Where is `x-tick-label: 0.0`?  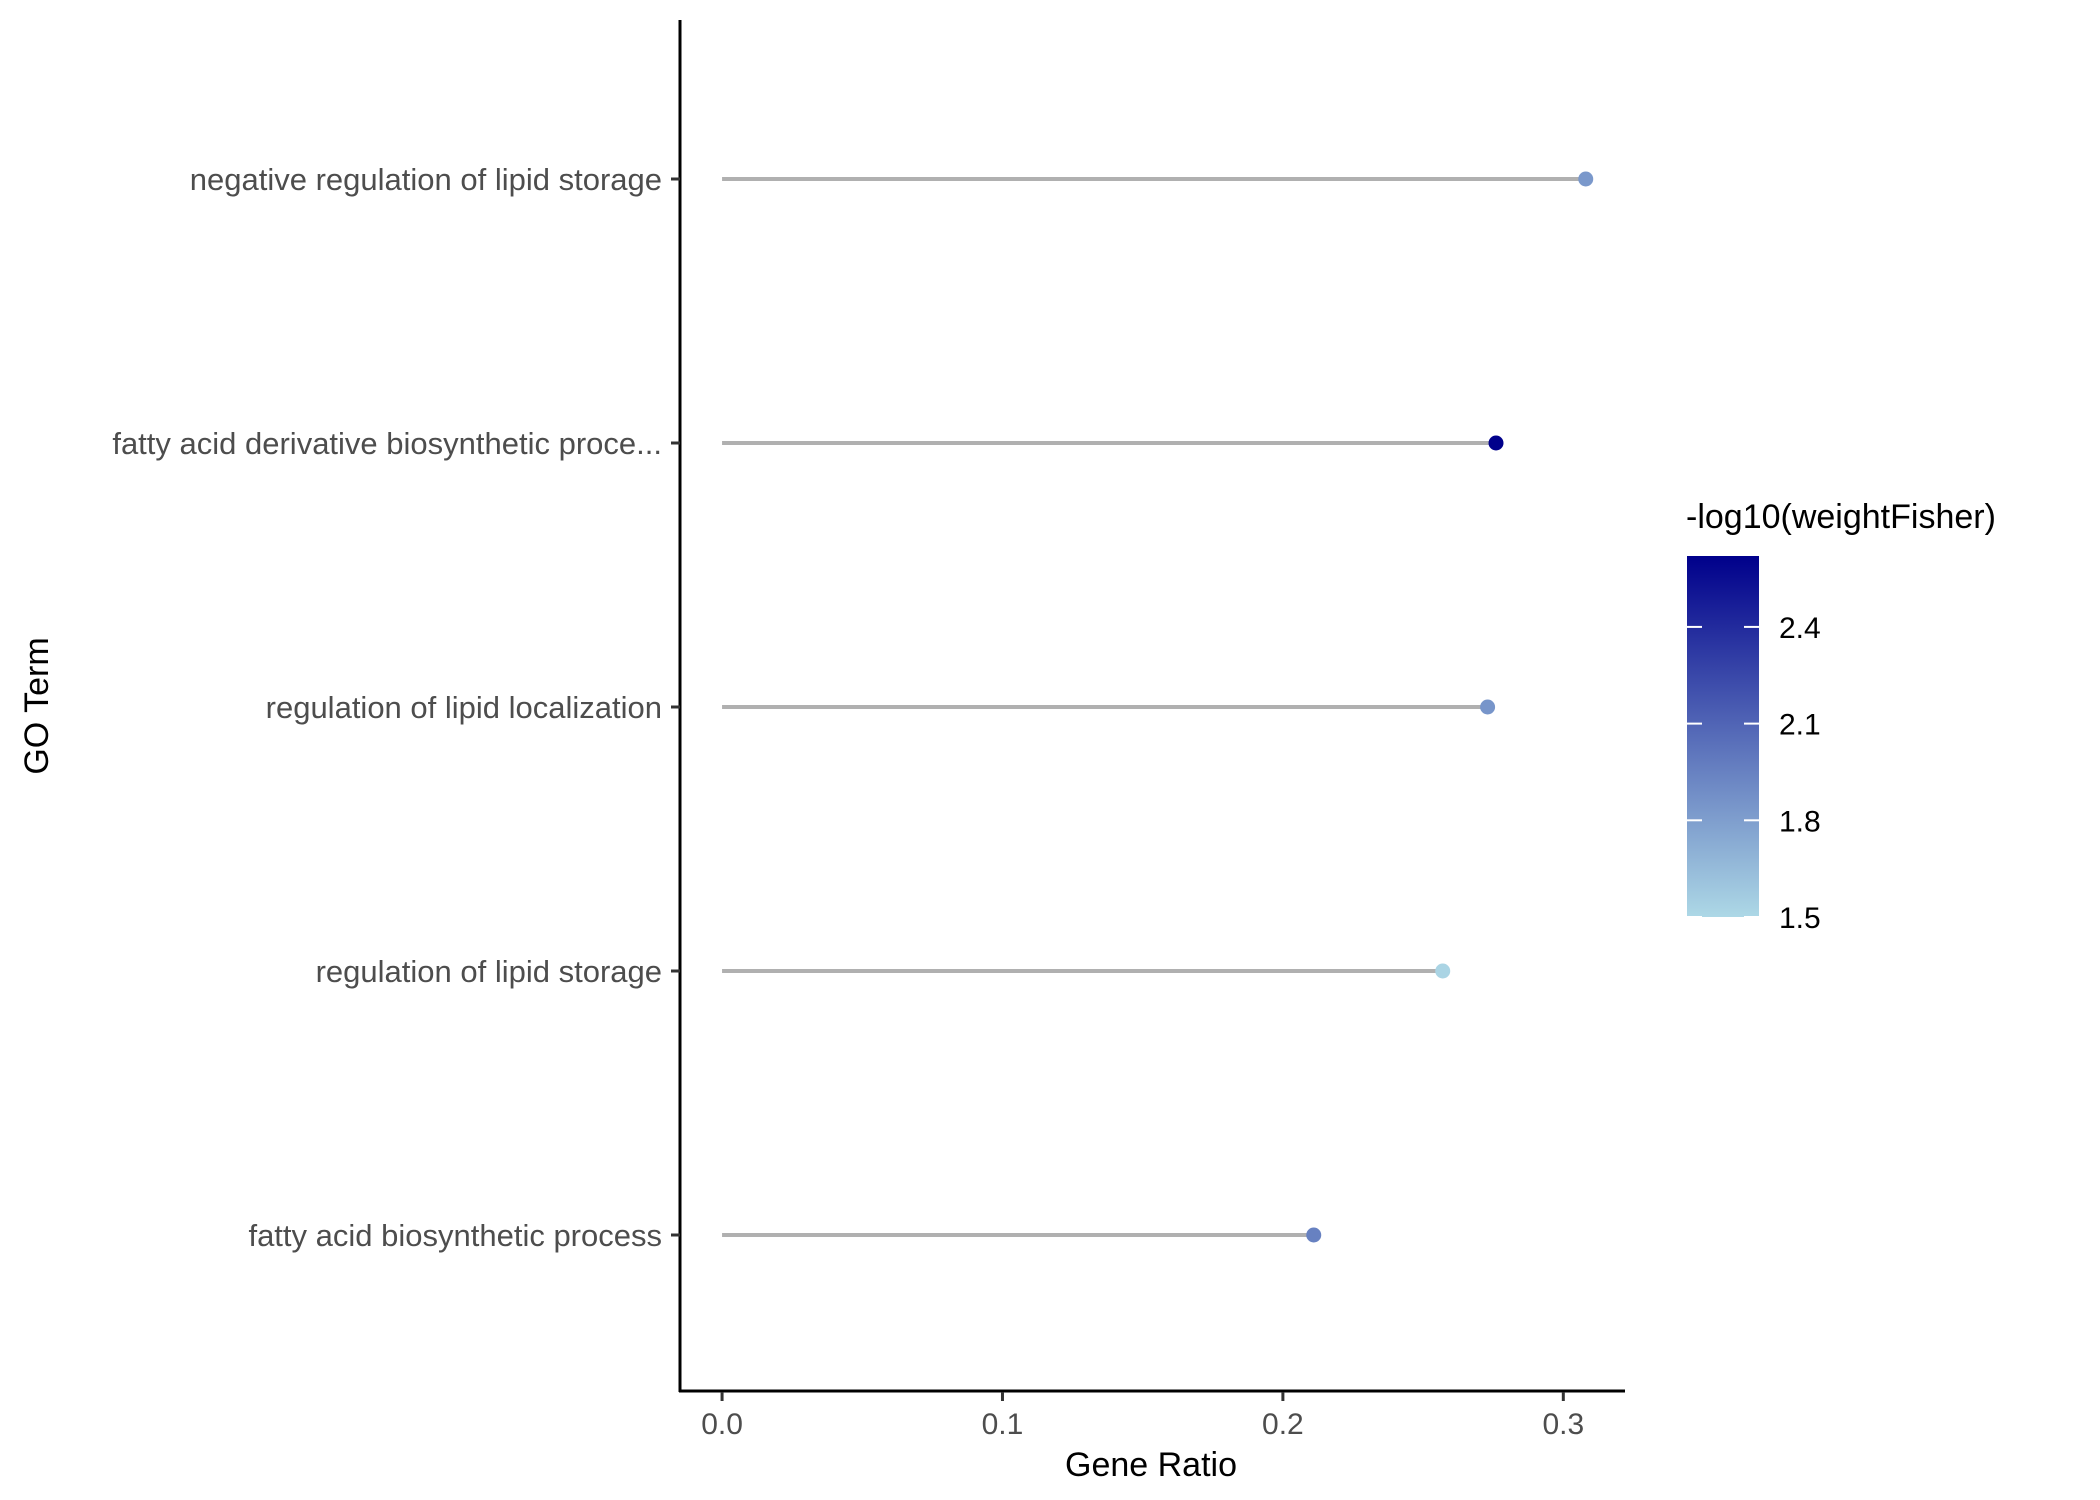 x-tick-label: 0.0 is located at coordinates (722, 1424).